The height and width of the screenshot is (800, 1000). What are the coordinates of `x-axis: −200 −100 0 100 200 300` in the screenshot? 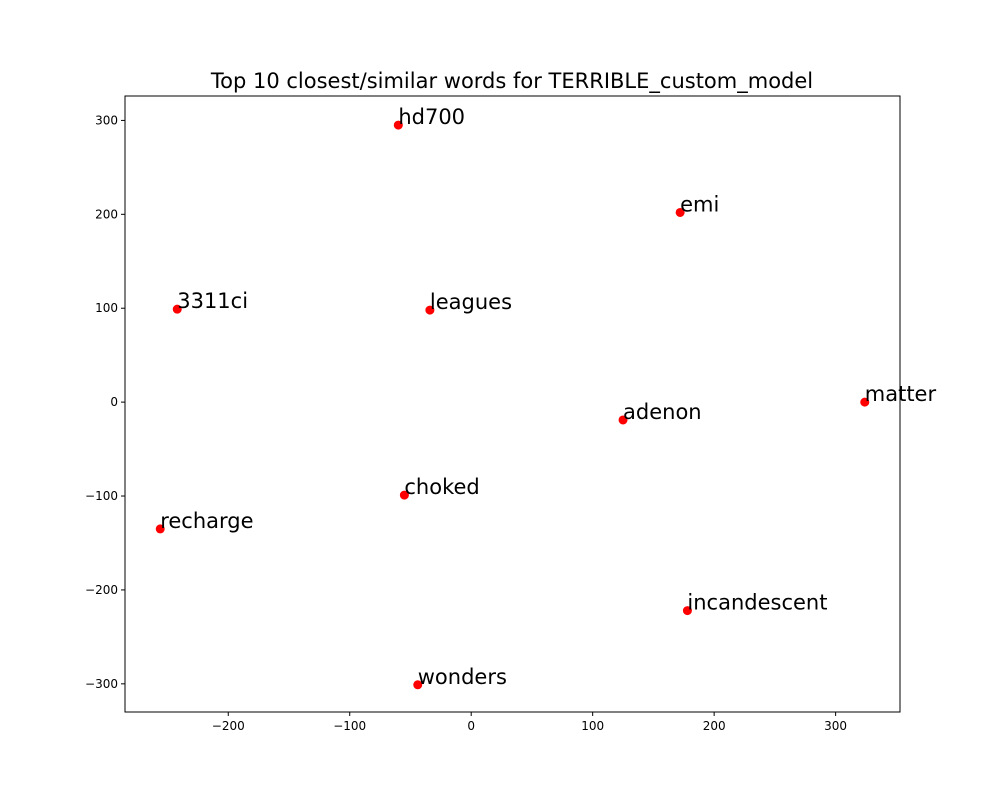 It's located at (529, 722).